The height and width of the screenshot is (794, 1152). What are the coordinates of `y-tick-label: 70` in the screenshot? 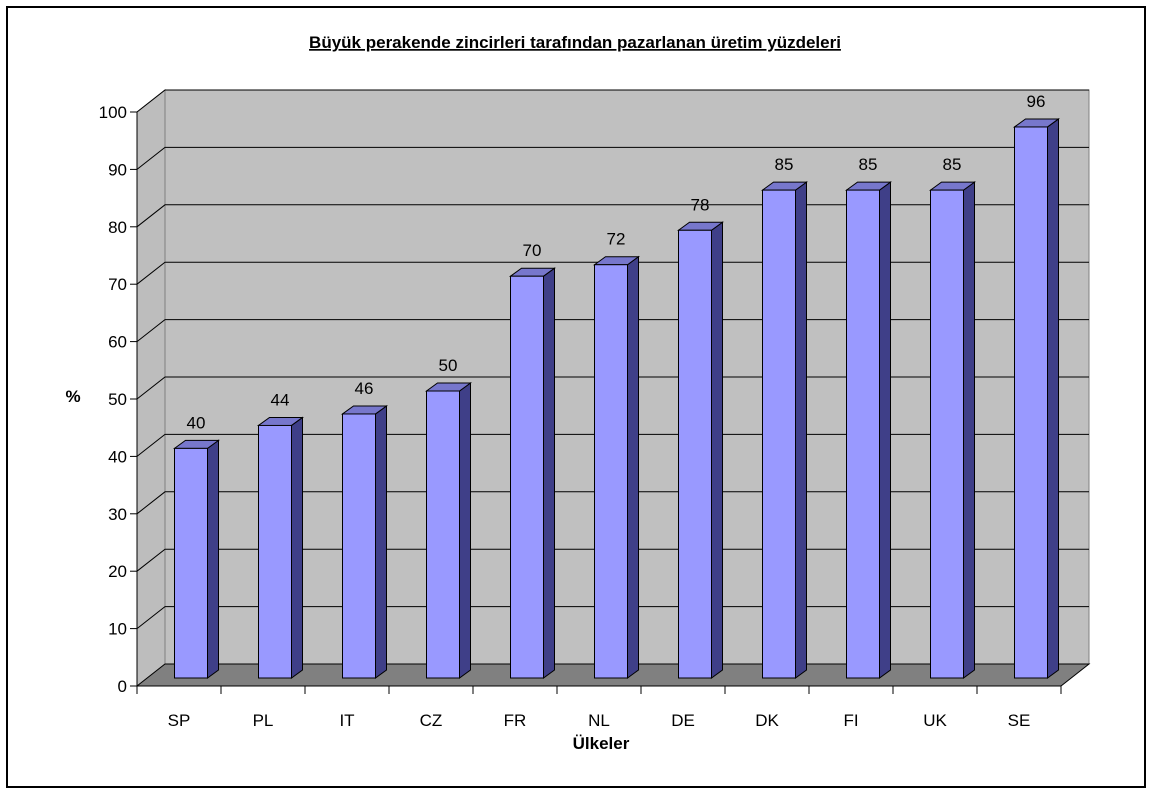 It's located at (117, 284).